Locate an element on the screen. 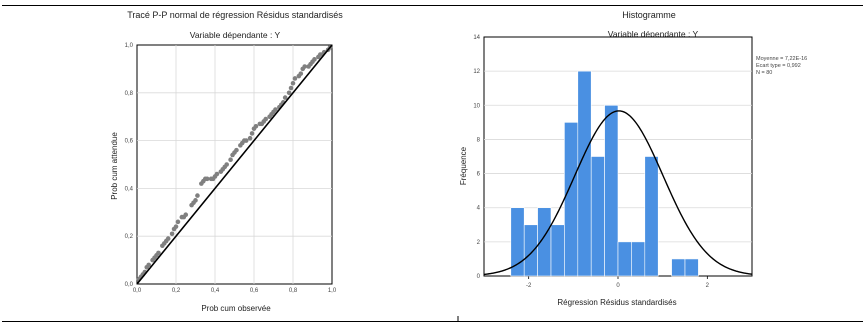 This screenshot has width=865, height=326. pp-ytick-label: 0,8 is located at coordinates (129, 94).